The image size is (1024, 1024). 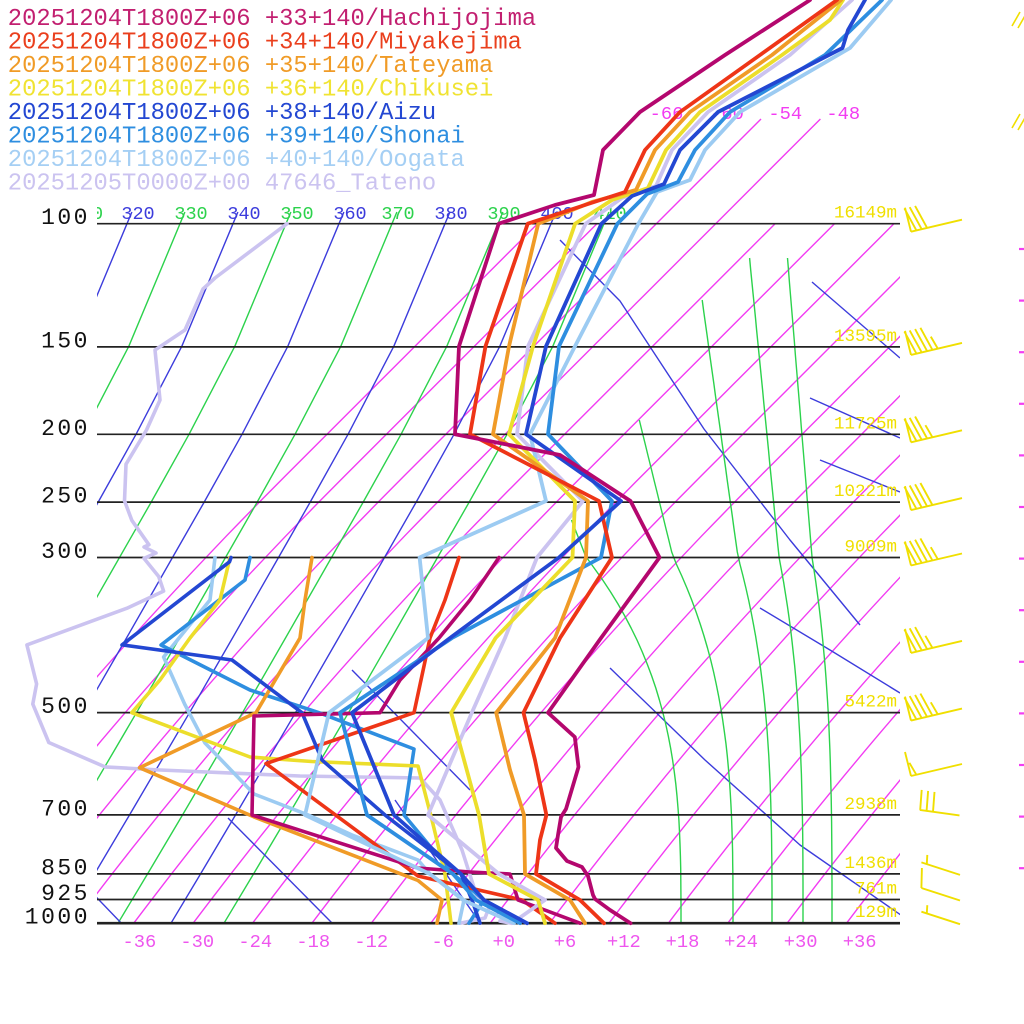 I want to click on svg-text:20251204T1800Z+06 +33+140/Hach: 20251204T1800Z+06 +33+140/Hachijojima, so click(x=272, y=19).